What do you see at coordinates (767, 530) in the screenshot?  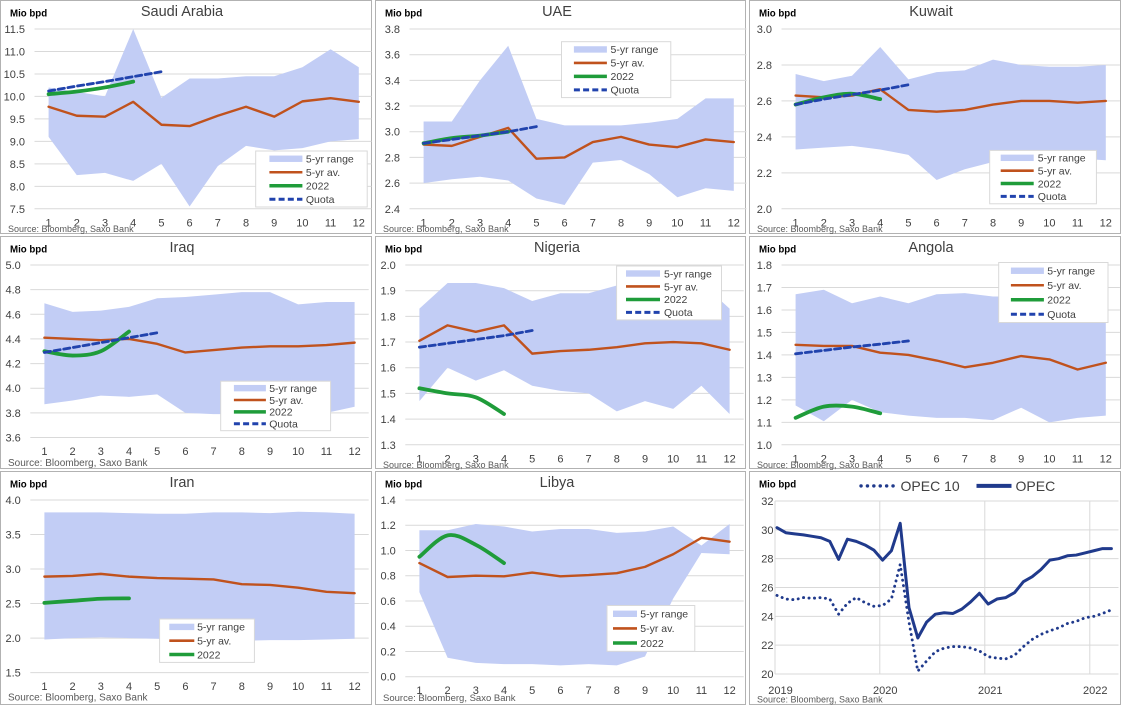 I see `svg-text: 30` at bounding box center [767, 530].